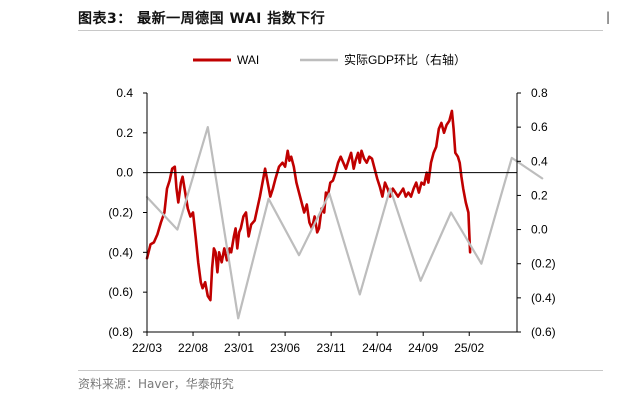 Image resolution: width=617 pixels, height=403 pixels. I want to click on y-left-tick-label: (0.2), so click(120, 213).